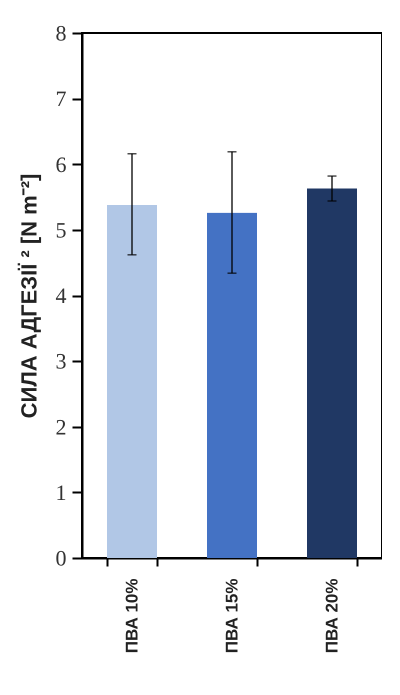 The width and height of the screenshot is (400, 695). What do you see at coordinates (61, 229) in the screenshot?
I see `y-tick-label: 5` at bounding box center [61, 229].